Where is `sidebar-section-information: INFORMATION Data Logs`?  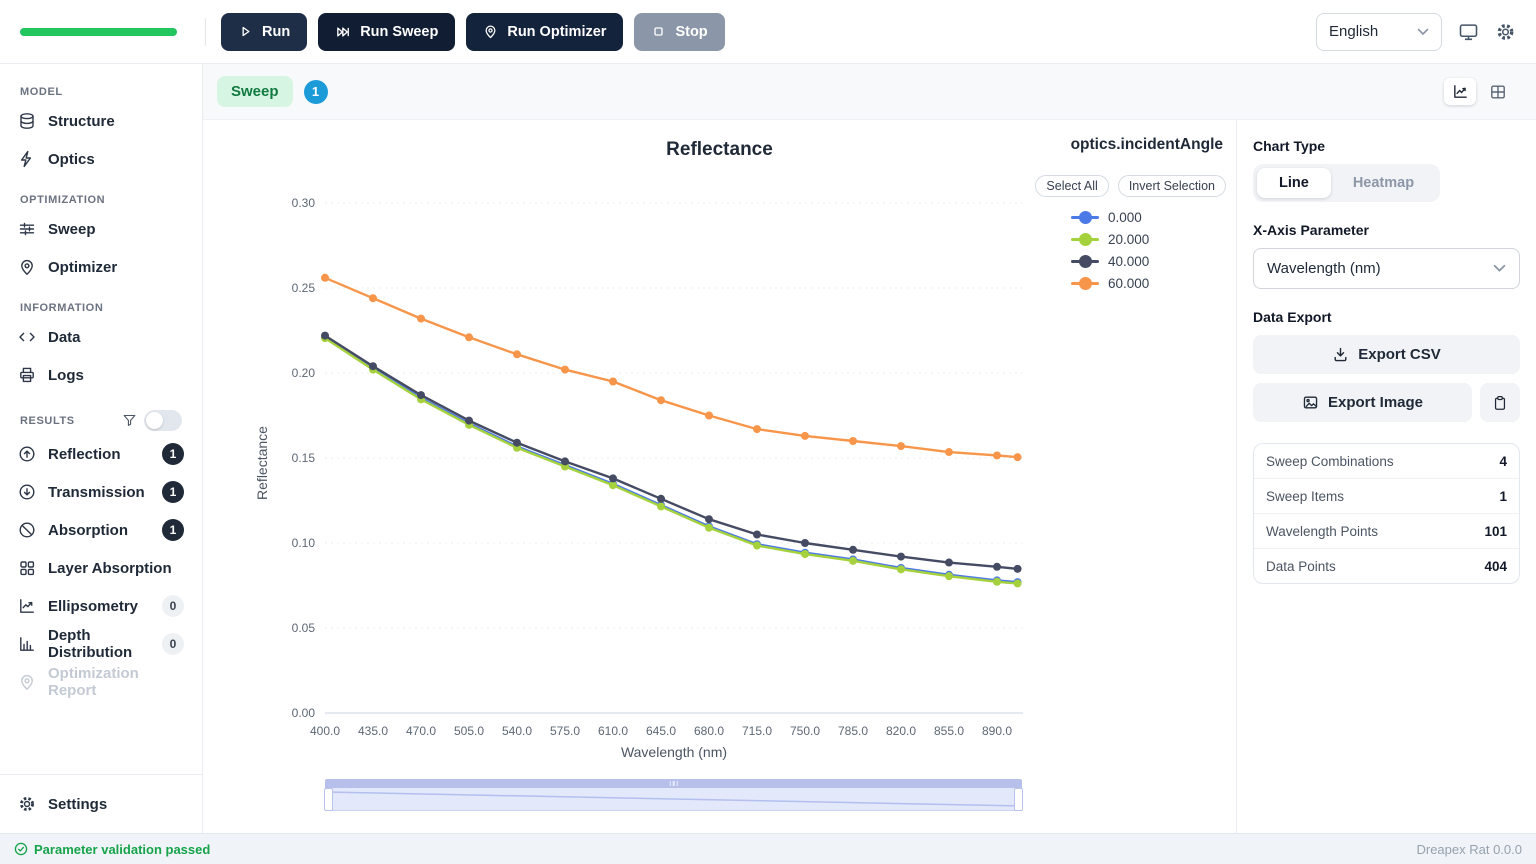 sidebar-section-information: INFORMATION Data Logs is located at coordinates (101, 340).